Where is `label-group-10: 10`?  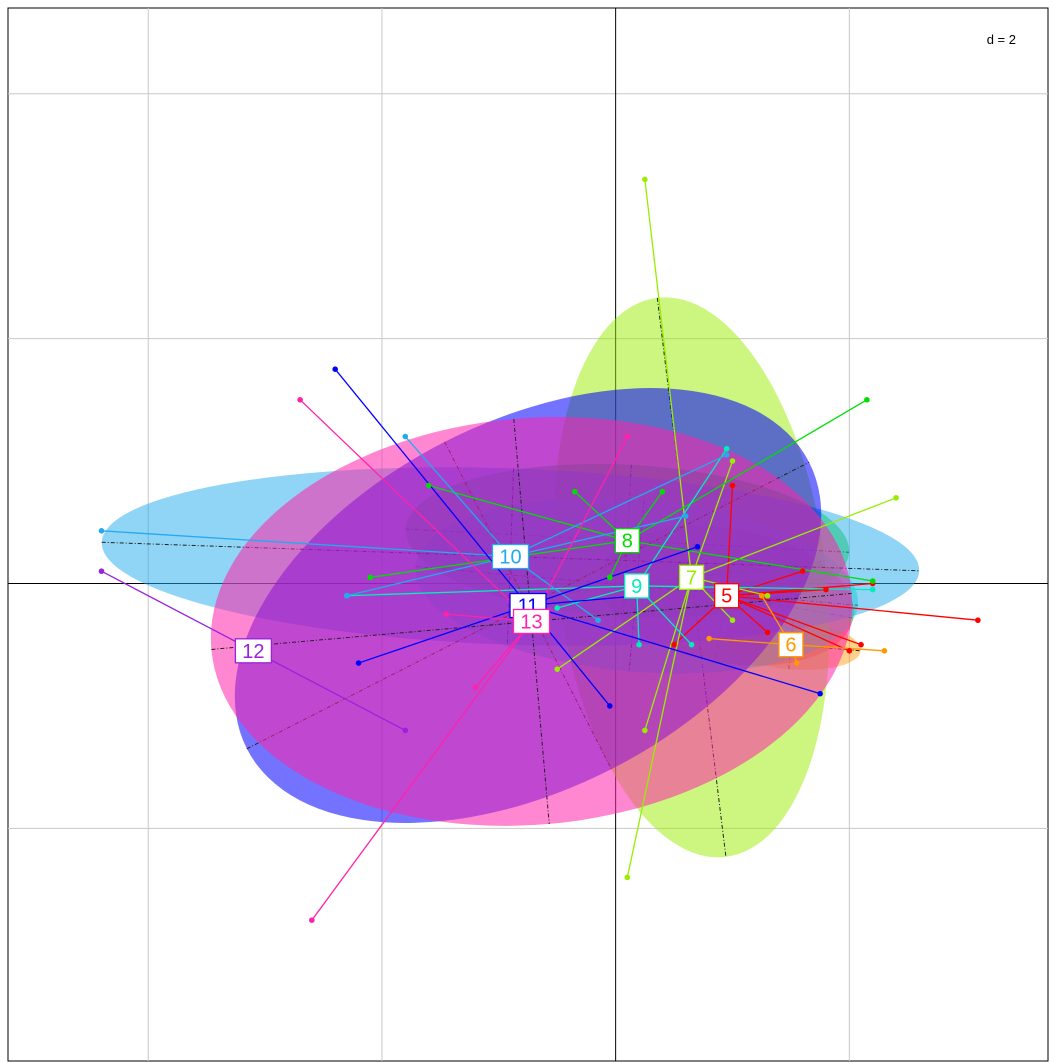
label-group-10: 10 is located at coordinates (510, 556).